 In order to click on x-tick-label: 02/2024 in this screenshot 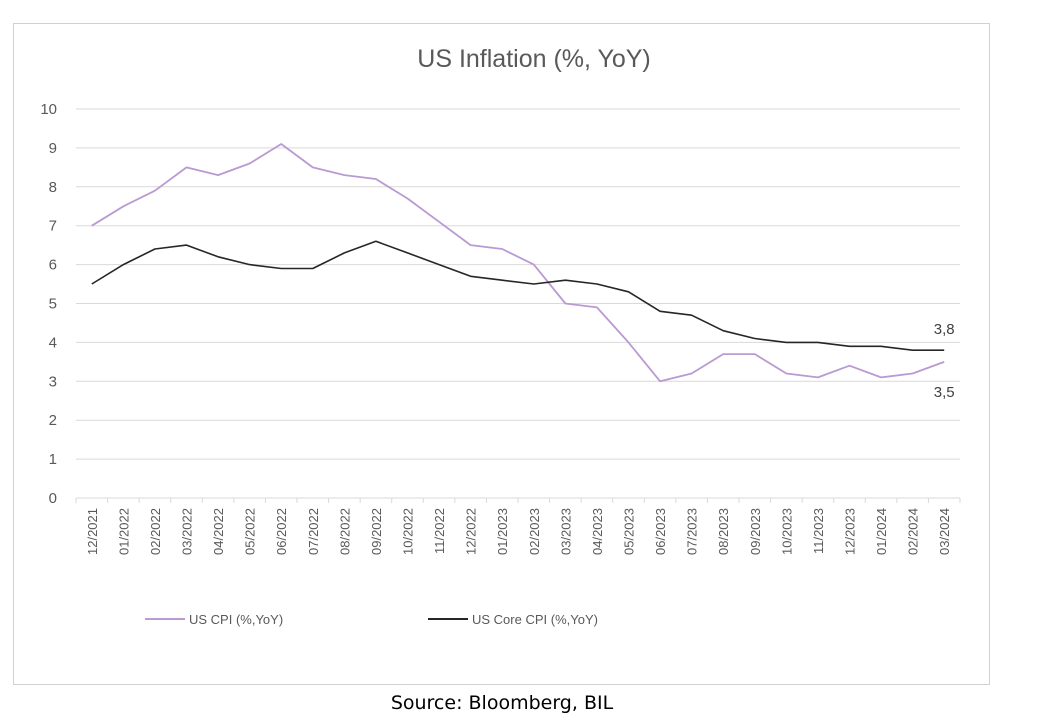, I will do `click(913, 531)`.